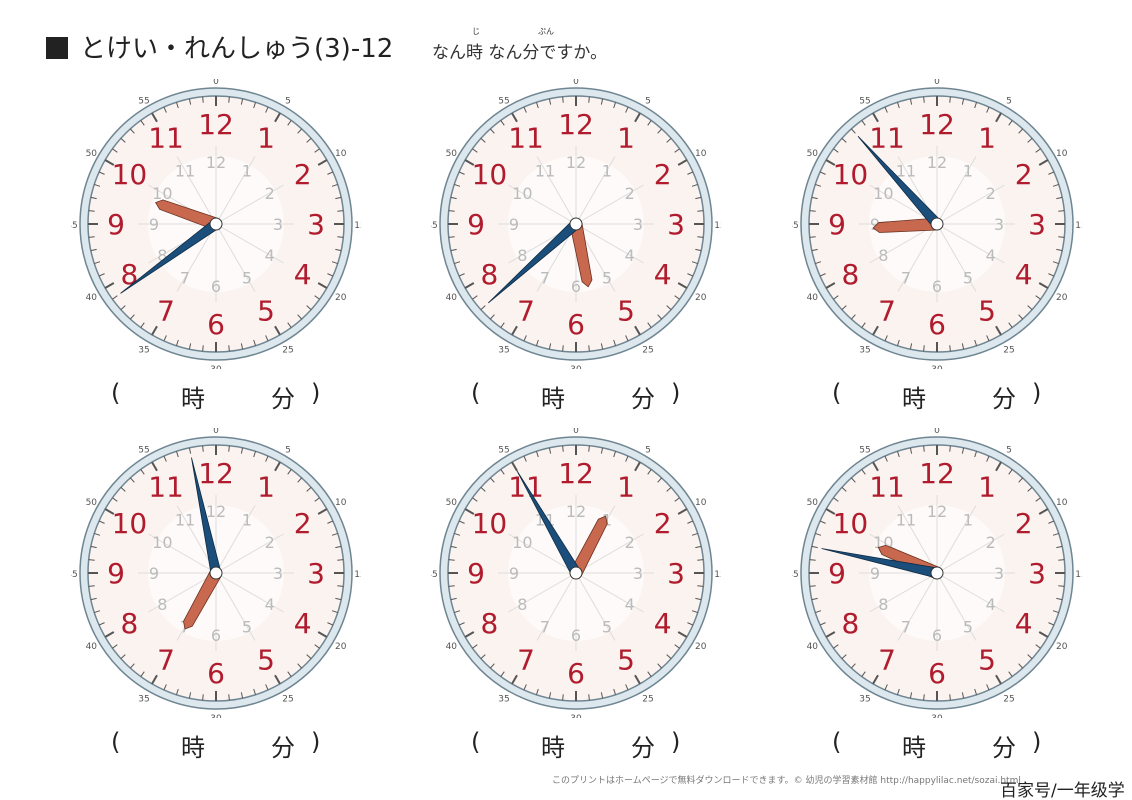 Image resolution: width=1132 pixels, height=800 pixels. I want to click on inner-hour-number: 11, so click(185, 519).